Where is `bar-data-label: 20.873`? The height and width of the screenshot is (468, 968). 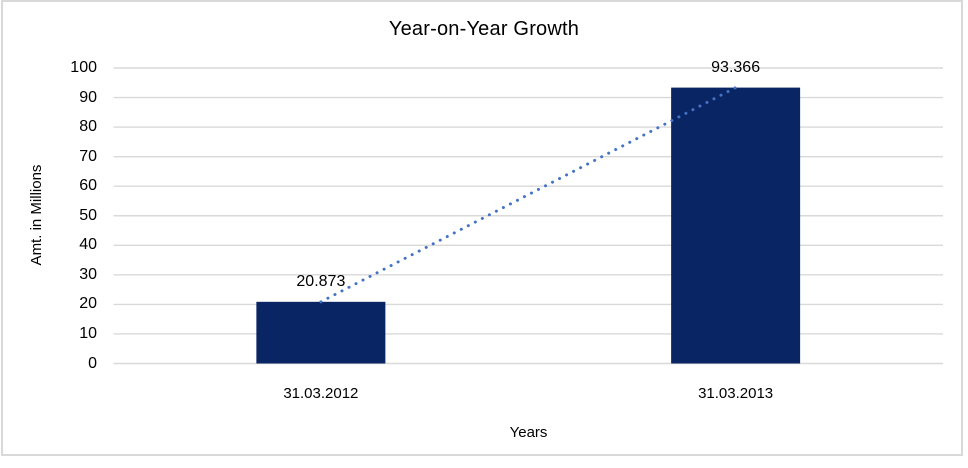
bar-data-label: 20.873 is located at coordinates (321, 281).